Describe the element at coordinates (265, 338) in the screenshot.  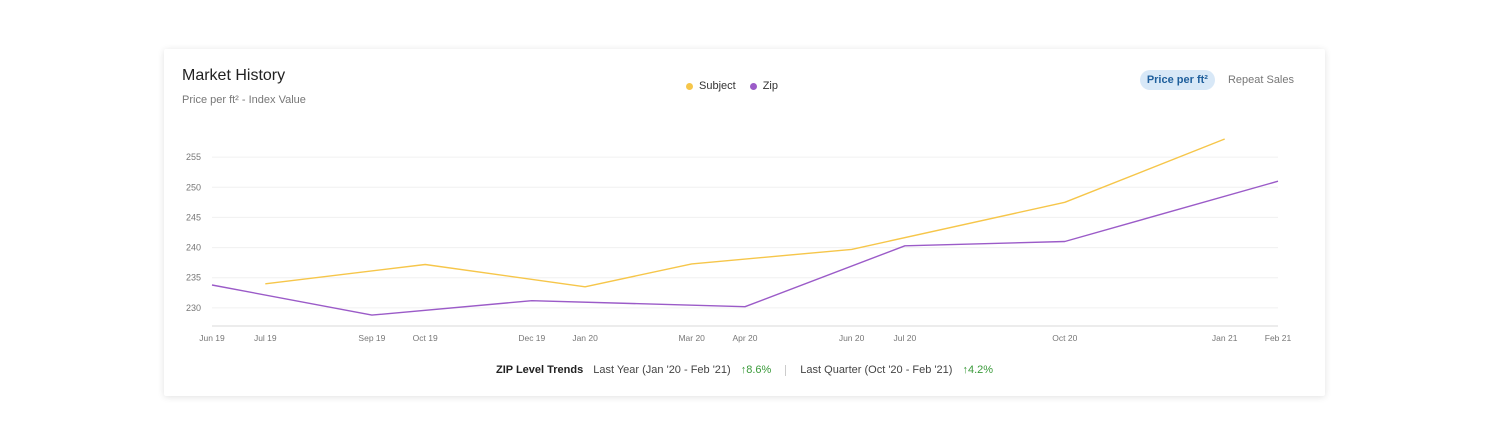
I see `x-tick-label: Jul 19` at that location.